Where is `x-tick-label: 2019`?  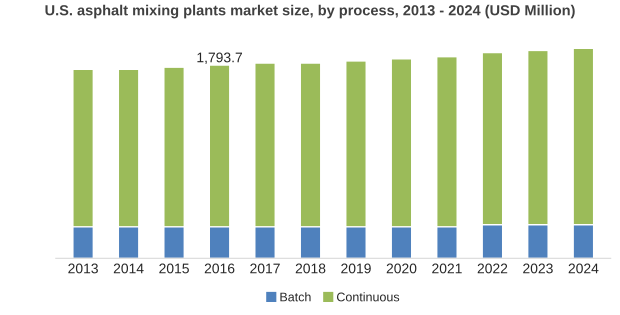
x-tick-label: 2019 is located at coordinates (356, 269).